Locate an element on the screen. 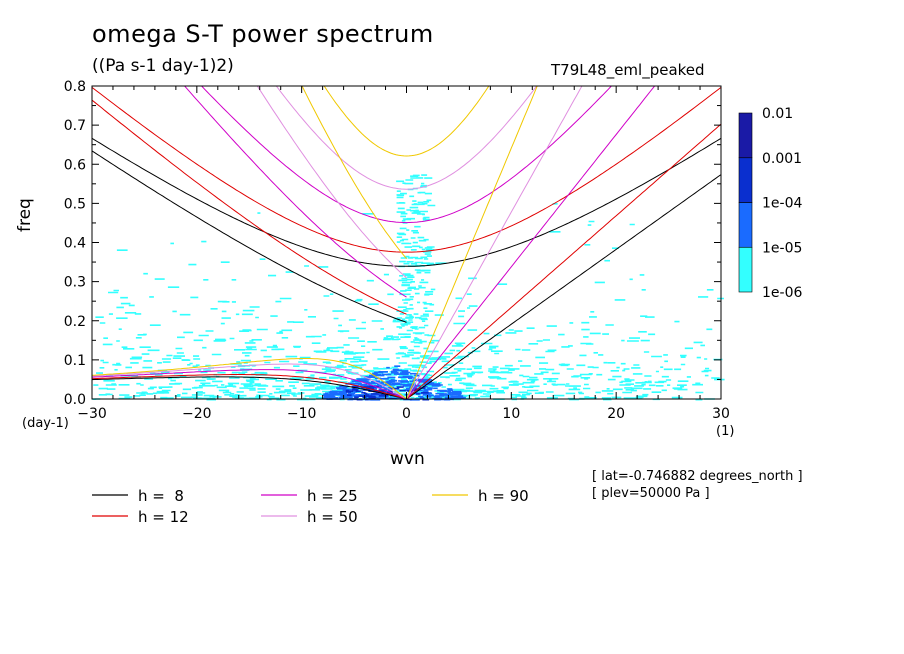  x-tick-label: −30 is located at coordinates (92, 414).